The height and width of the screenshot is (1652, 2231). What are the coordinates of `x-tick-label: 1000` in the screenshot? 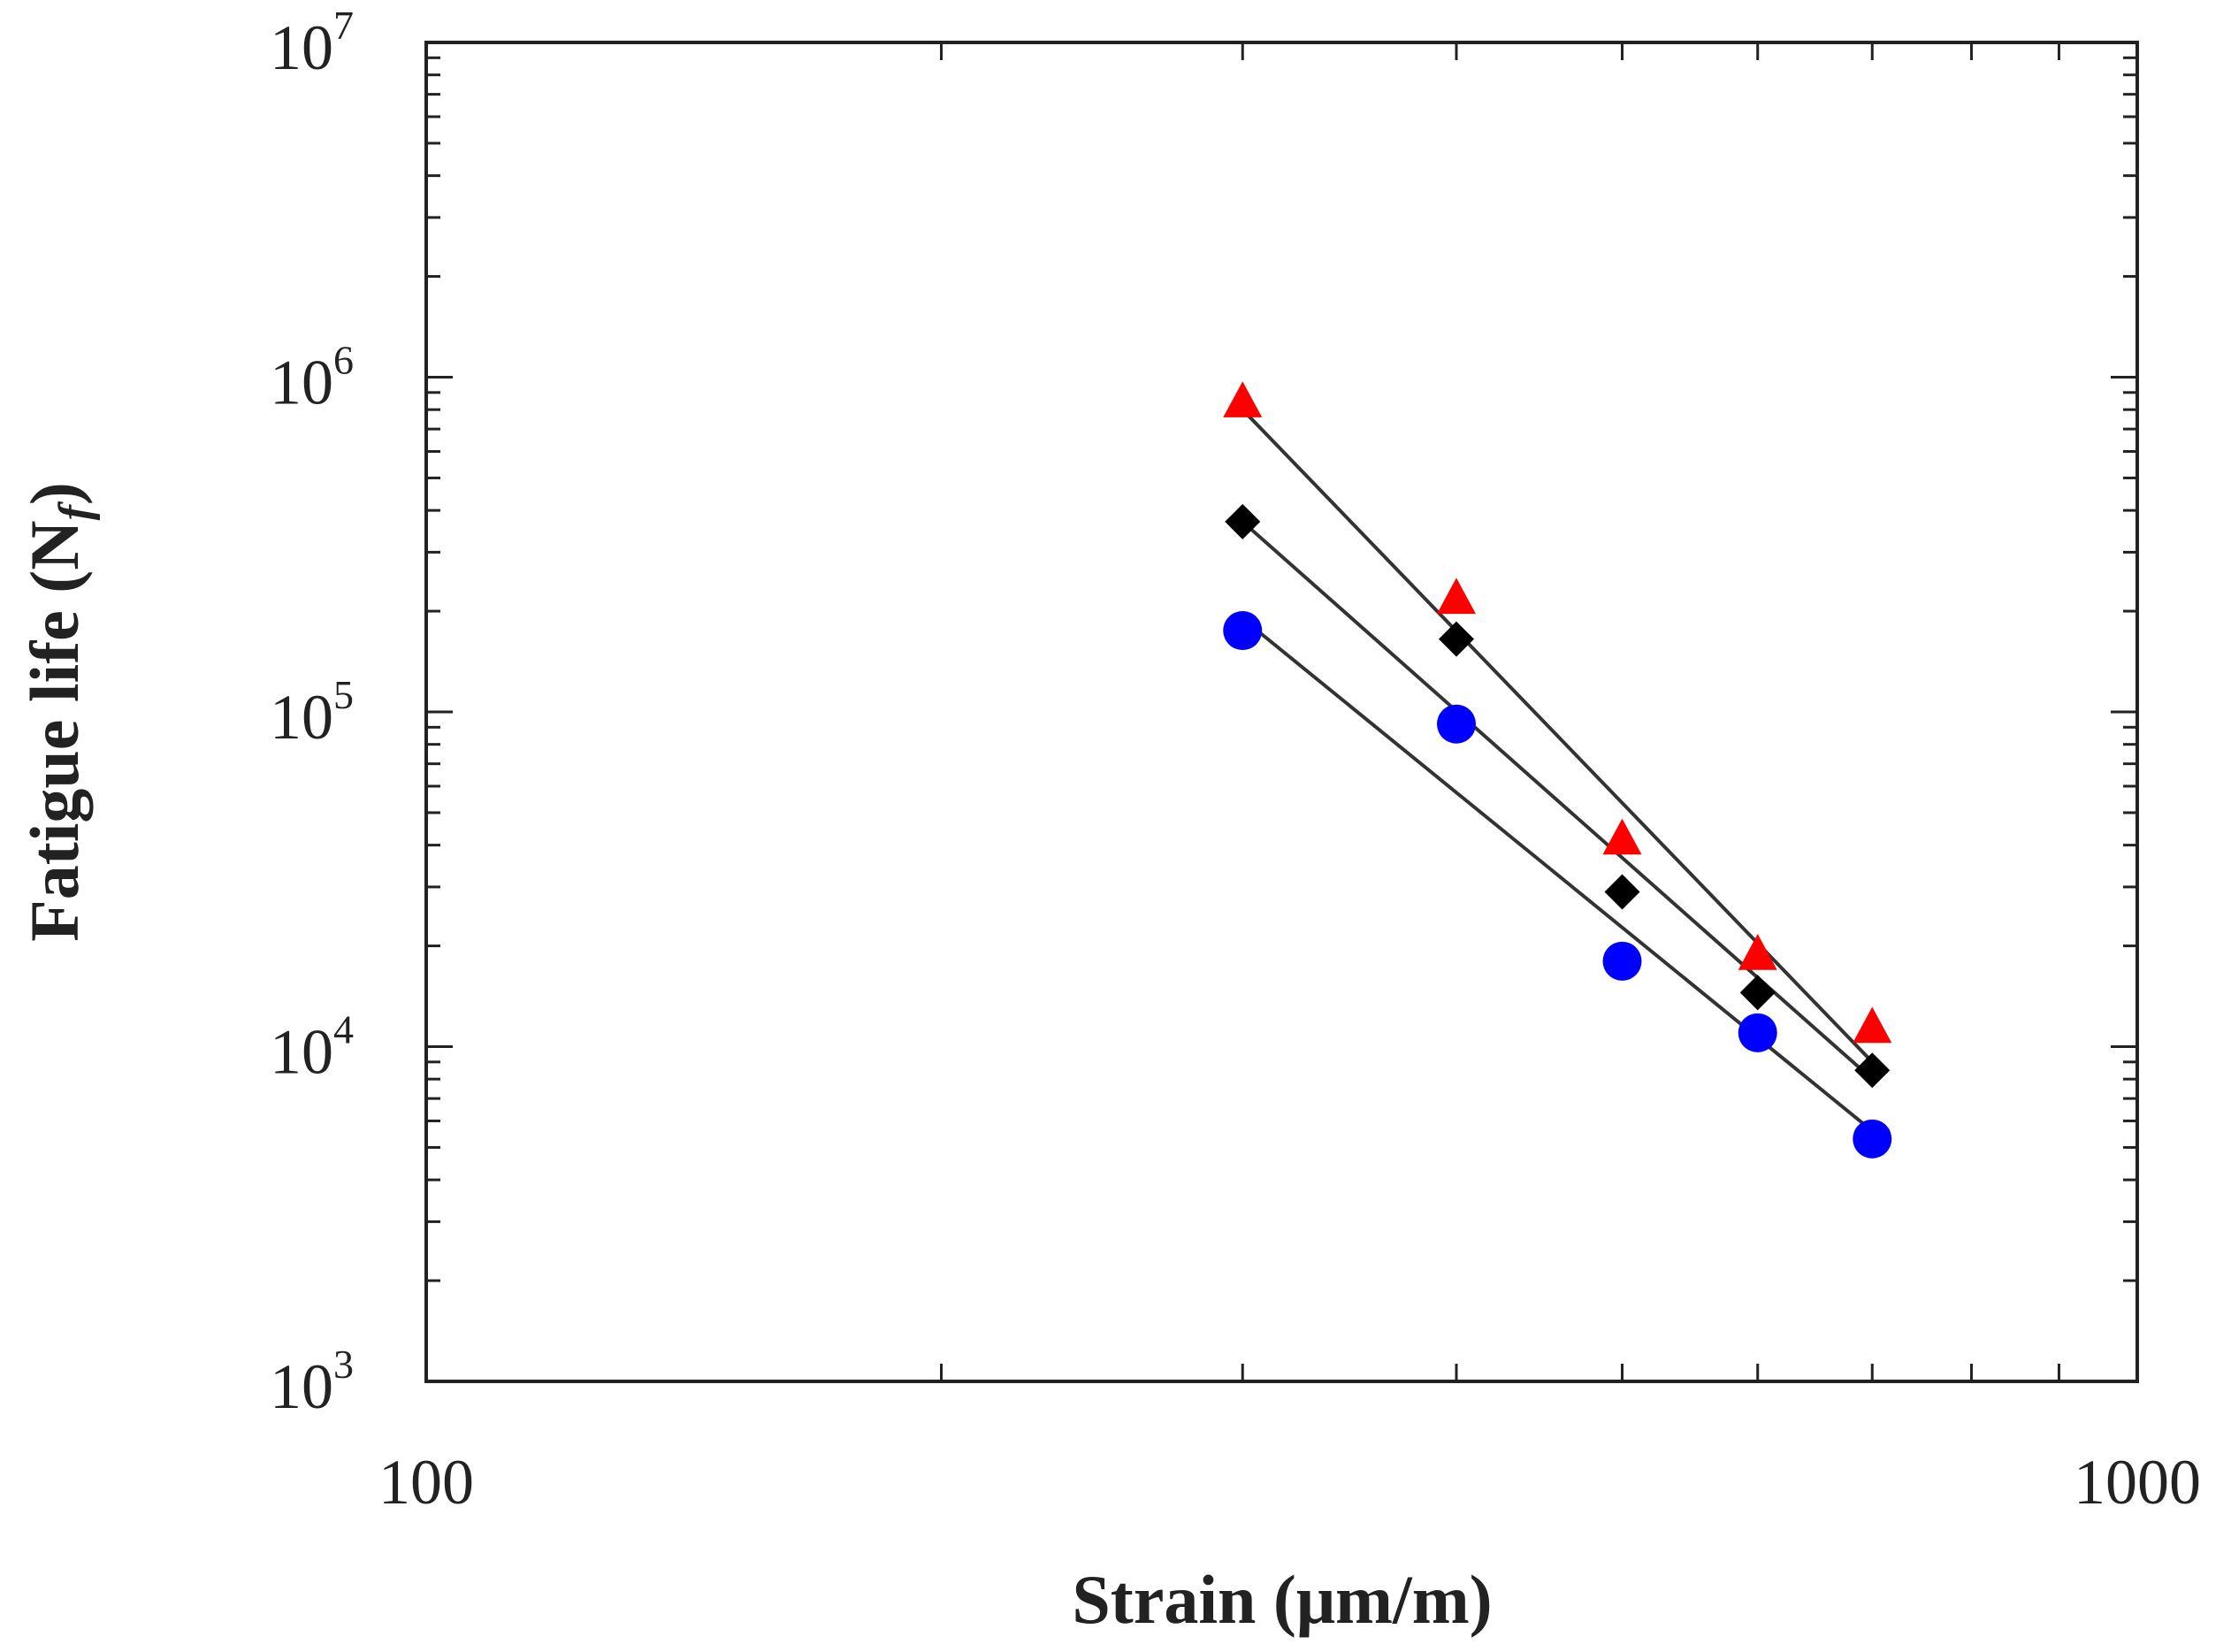 It's located at (2137, 1483).